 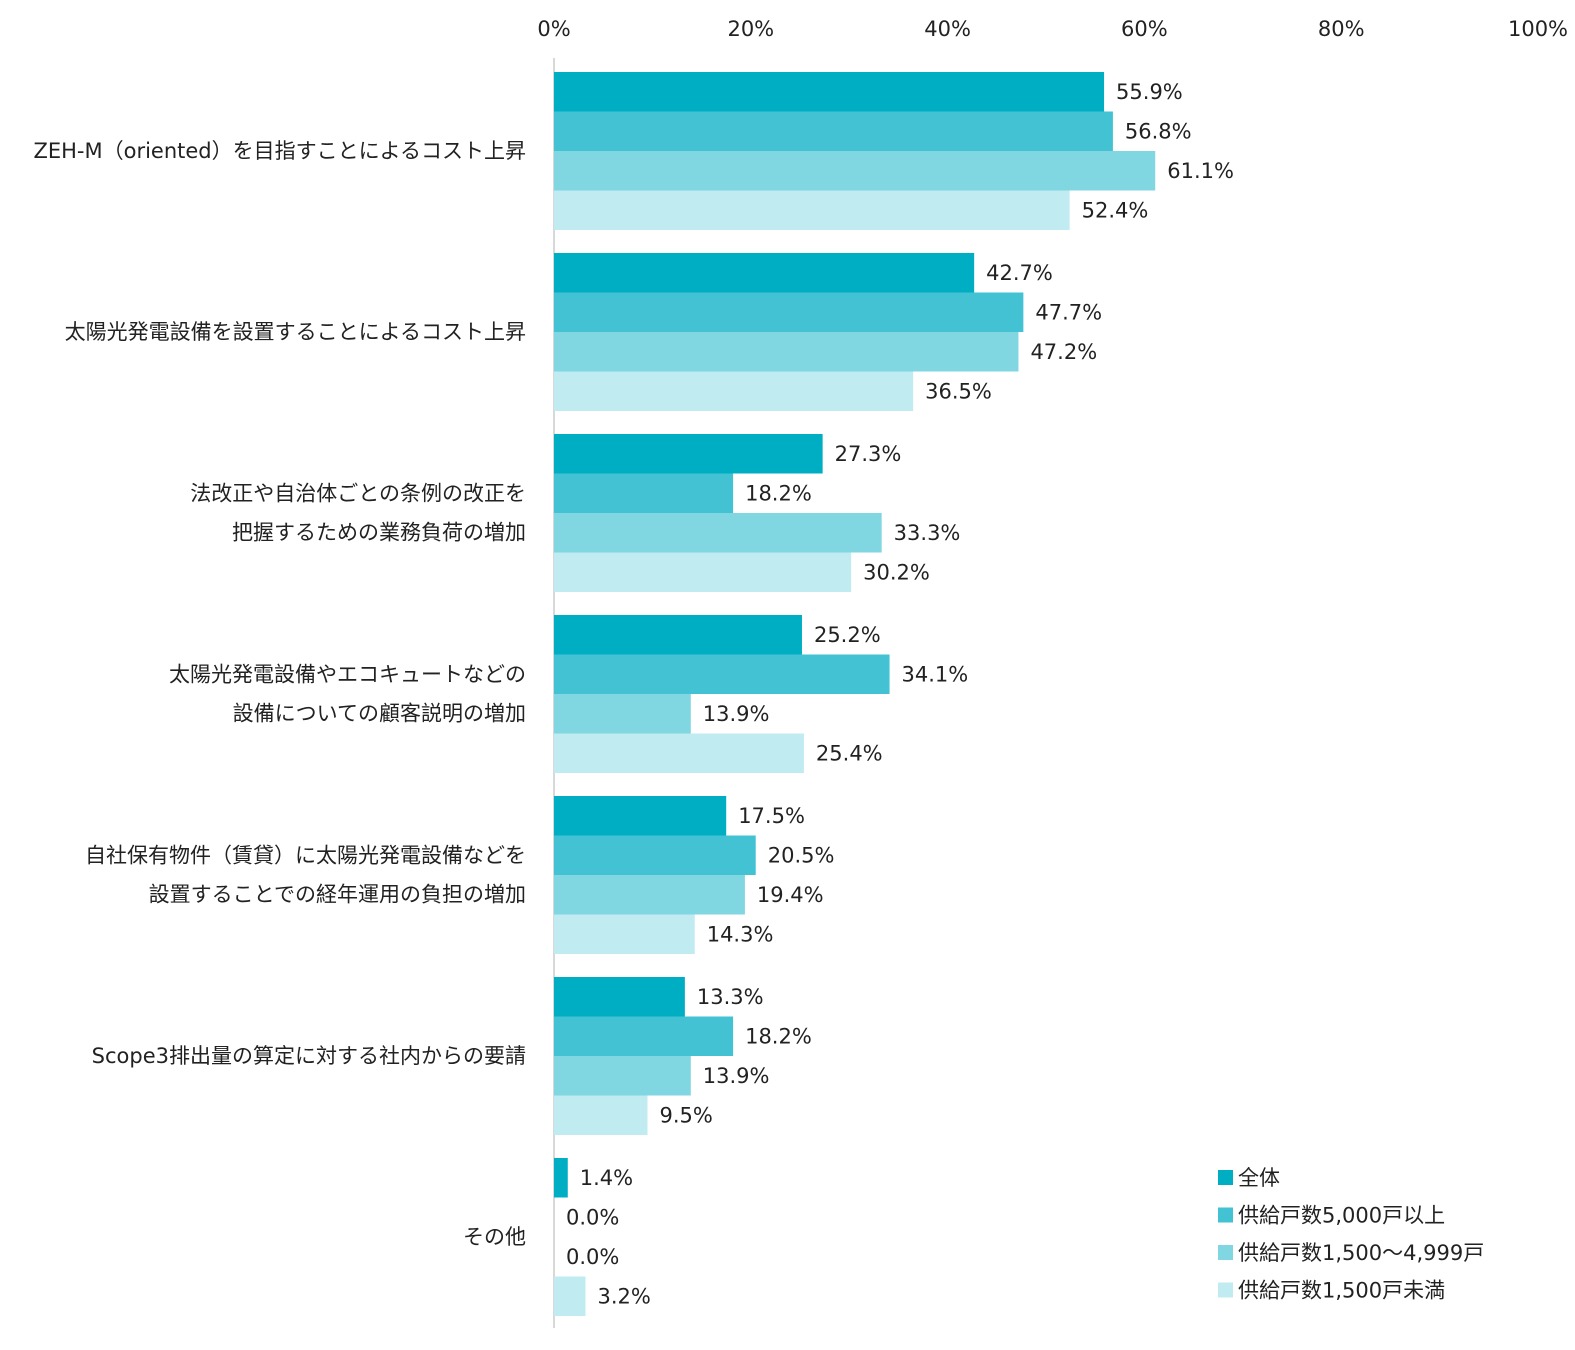 I want to click on data-label: 56.8%, so click(x=1158, y=131).